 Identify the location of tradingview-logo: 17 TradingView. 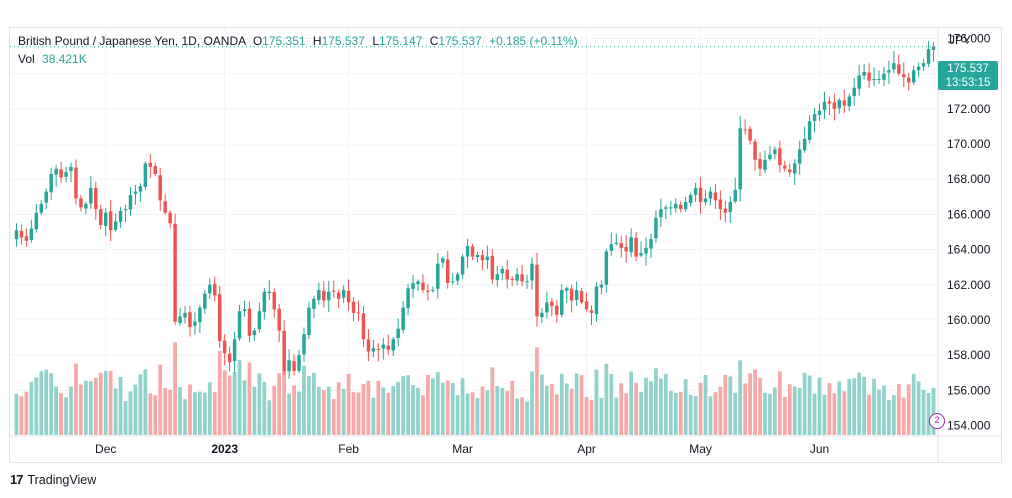
(53, 479).